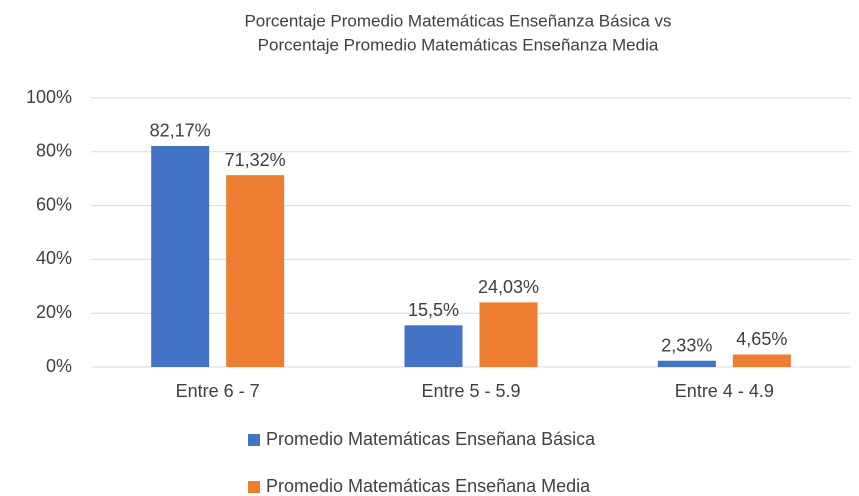 This screenshot has height=496, width=859. I want to click on data-label: 15,5%, so click(433, 310).